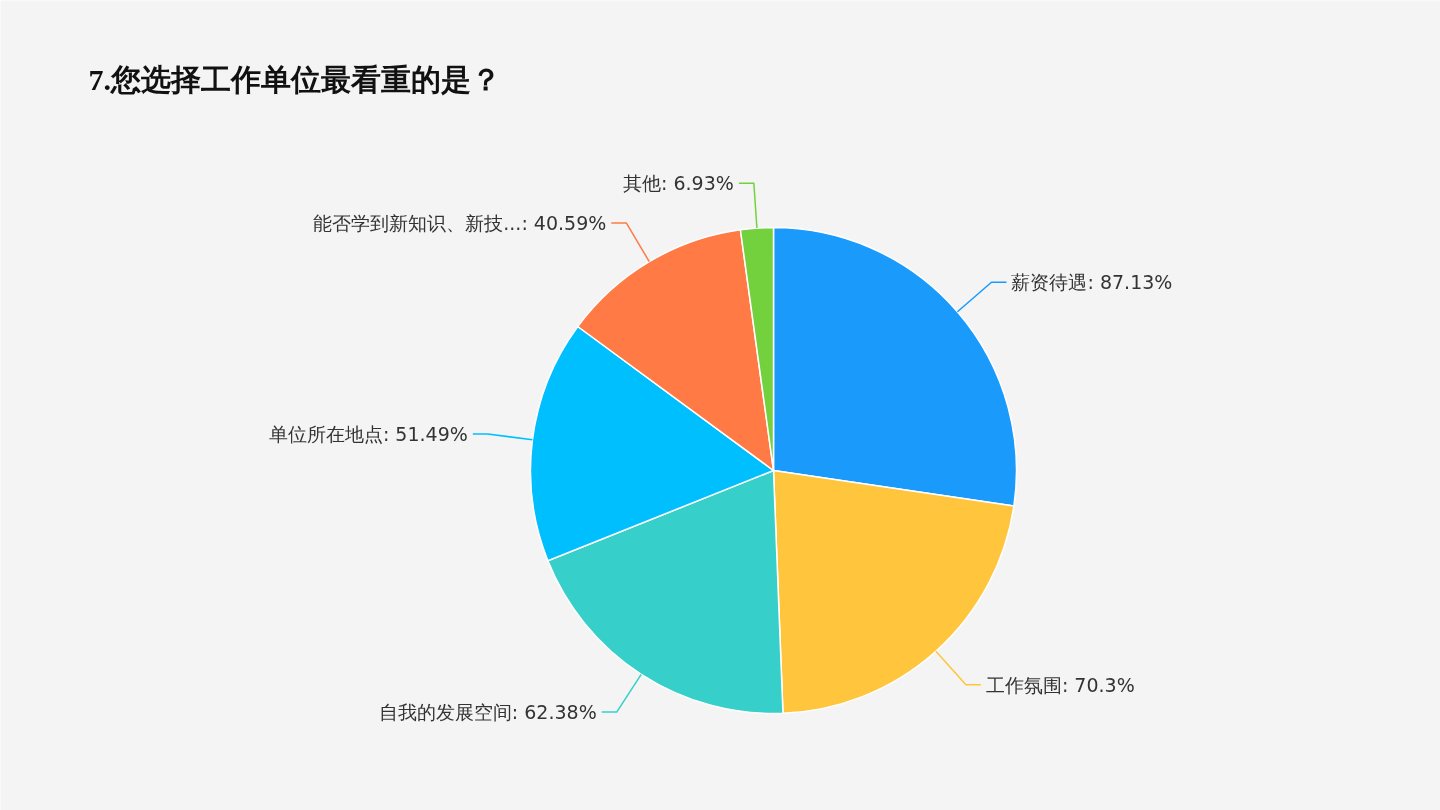  What do you see at coordinates (487, 712) in the screenshot?
I see `slice-label: 自我的发展空间: 62.38%` at bounding box center [487, 712].